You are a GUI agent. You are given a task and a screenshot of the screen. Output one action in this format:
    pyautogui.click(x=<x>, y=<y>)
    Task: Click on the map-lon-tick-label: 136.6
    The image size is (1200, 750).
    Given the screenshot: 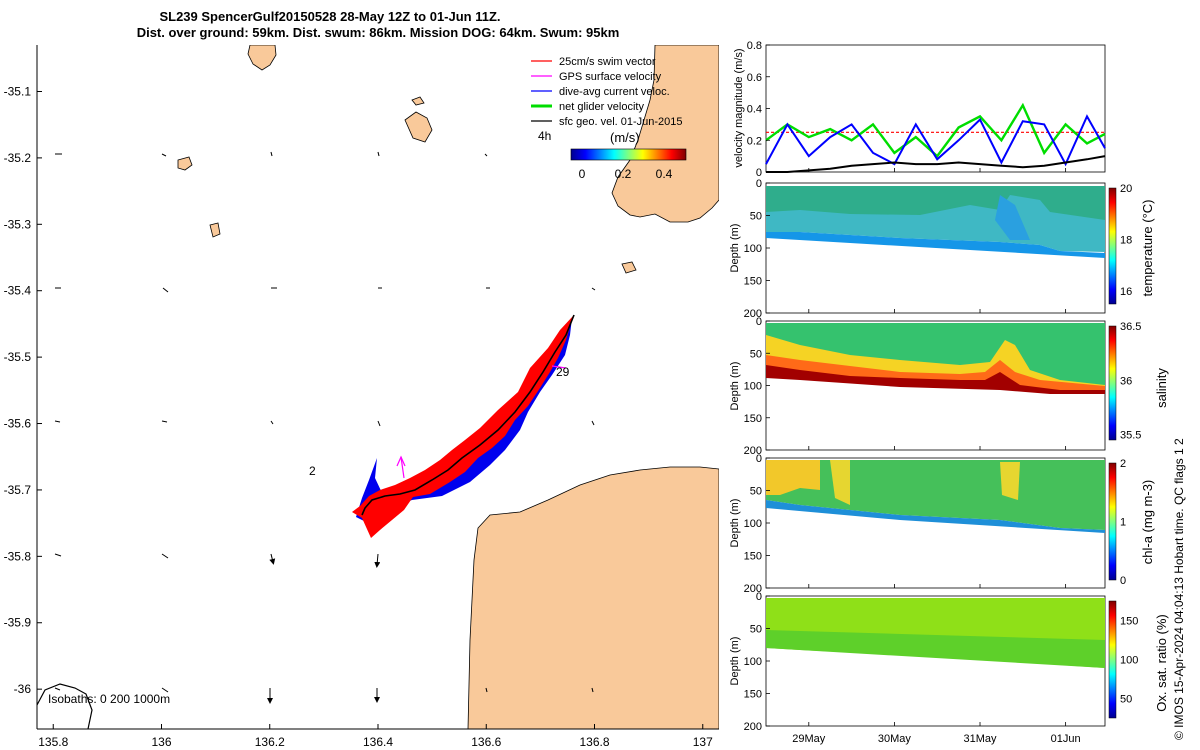 What is the action you would take?
    pyautogui.click(x=486, y=742)
    